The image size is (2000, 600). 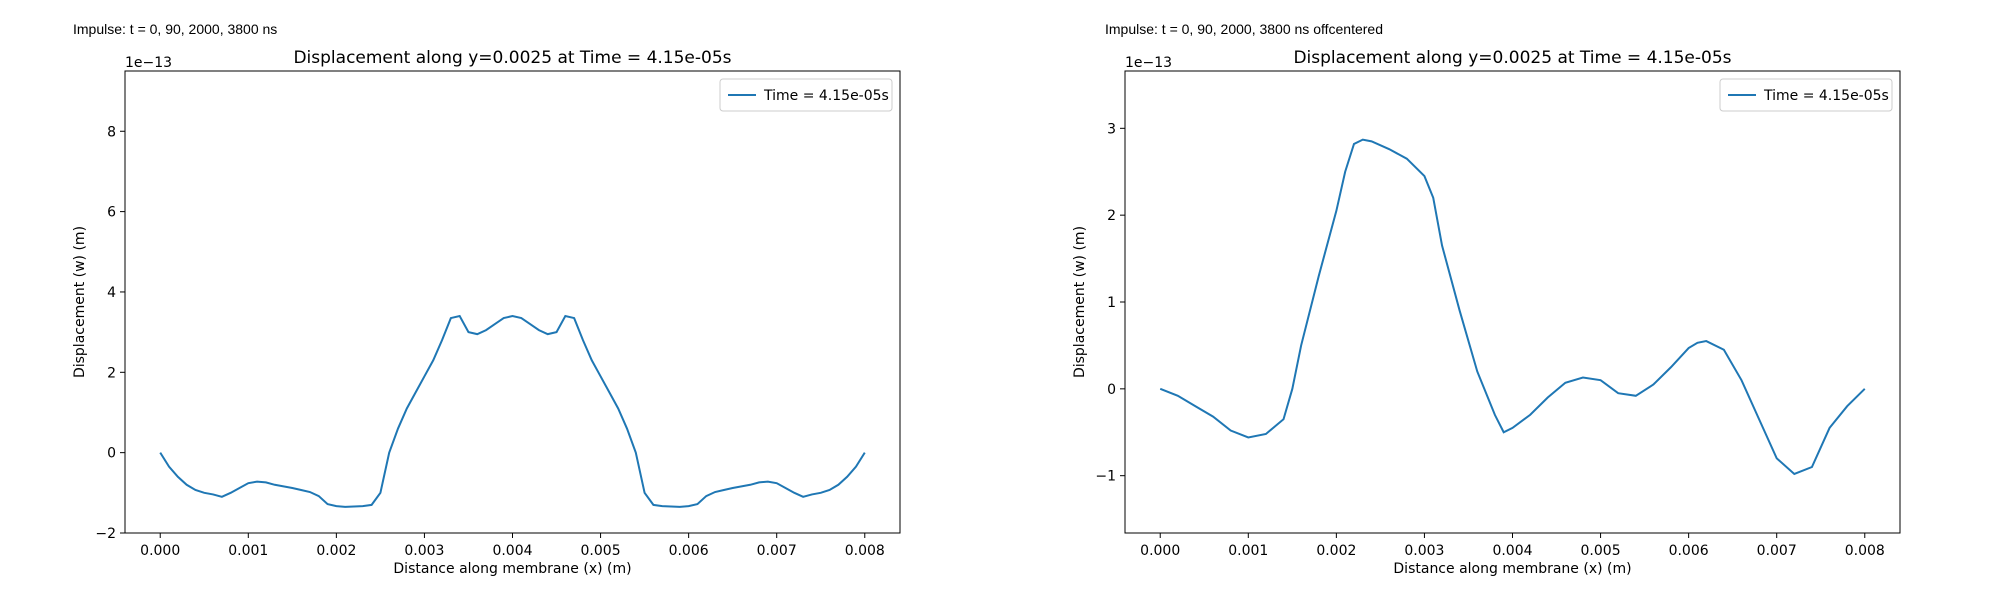 I want to click on y-tick-label: 4, so click(x=111, y=293).